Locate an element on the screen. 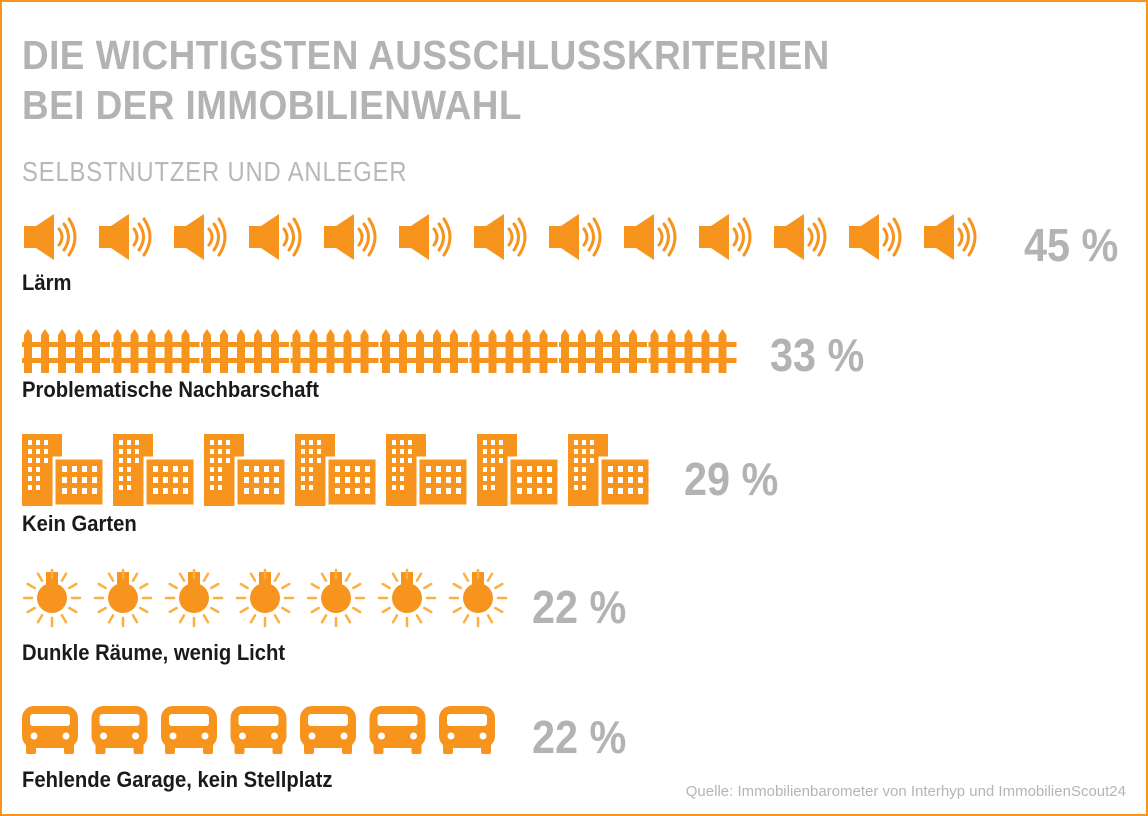 The height and width of the screenshot is (816, 1148). row-label-4: Fehlende Garage, kein Stellplatz is located at coordinates (177, 779).